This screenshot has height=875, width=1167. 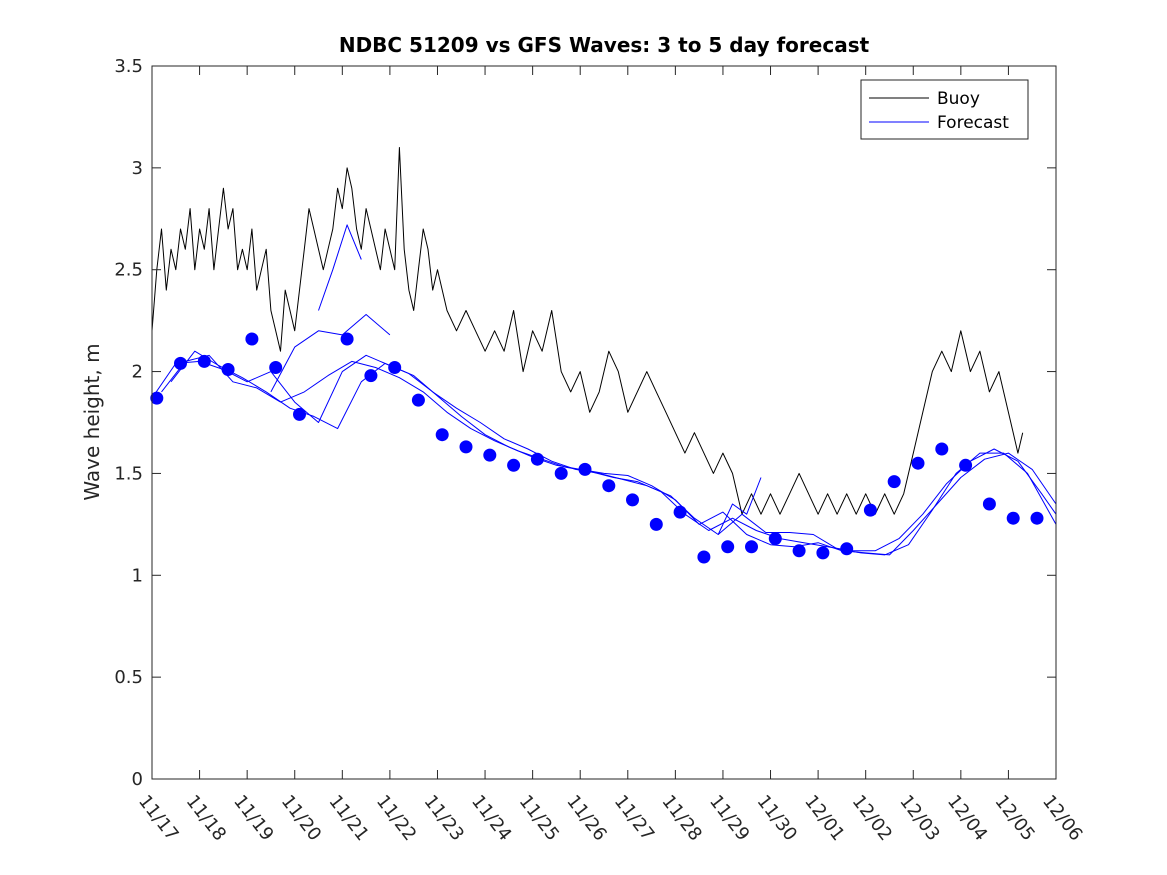 I want to click on y-axis-label: Wave height, m, so click(x=92, y=421).